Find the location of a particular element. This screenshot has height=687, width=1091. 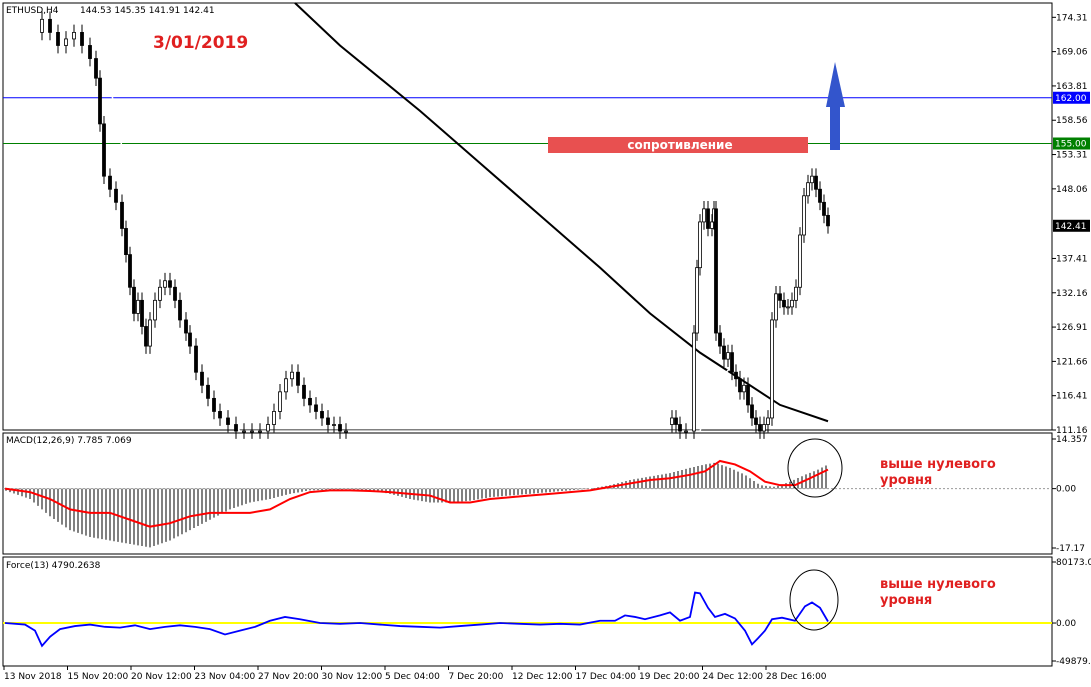

macd-tick-label: 0.00 is located at coordinates (1066, 490).